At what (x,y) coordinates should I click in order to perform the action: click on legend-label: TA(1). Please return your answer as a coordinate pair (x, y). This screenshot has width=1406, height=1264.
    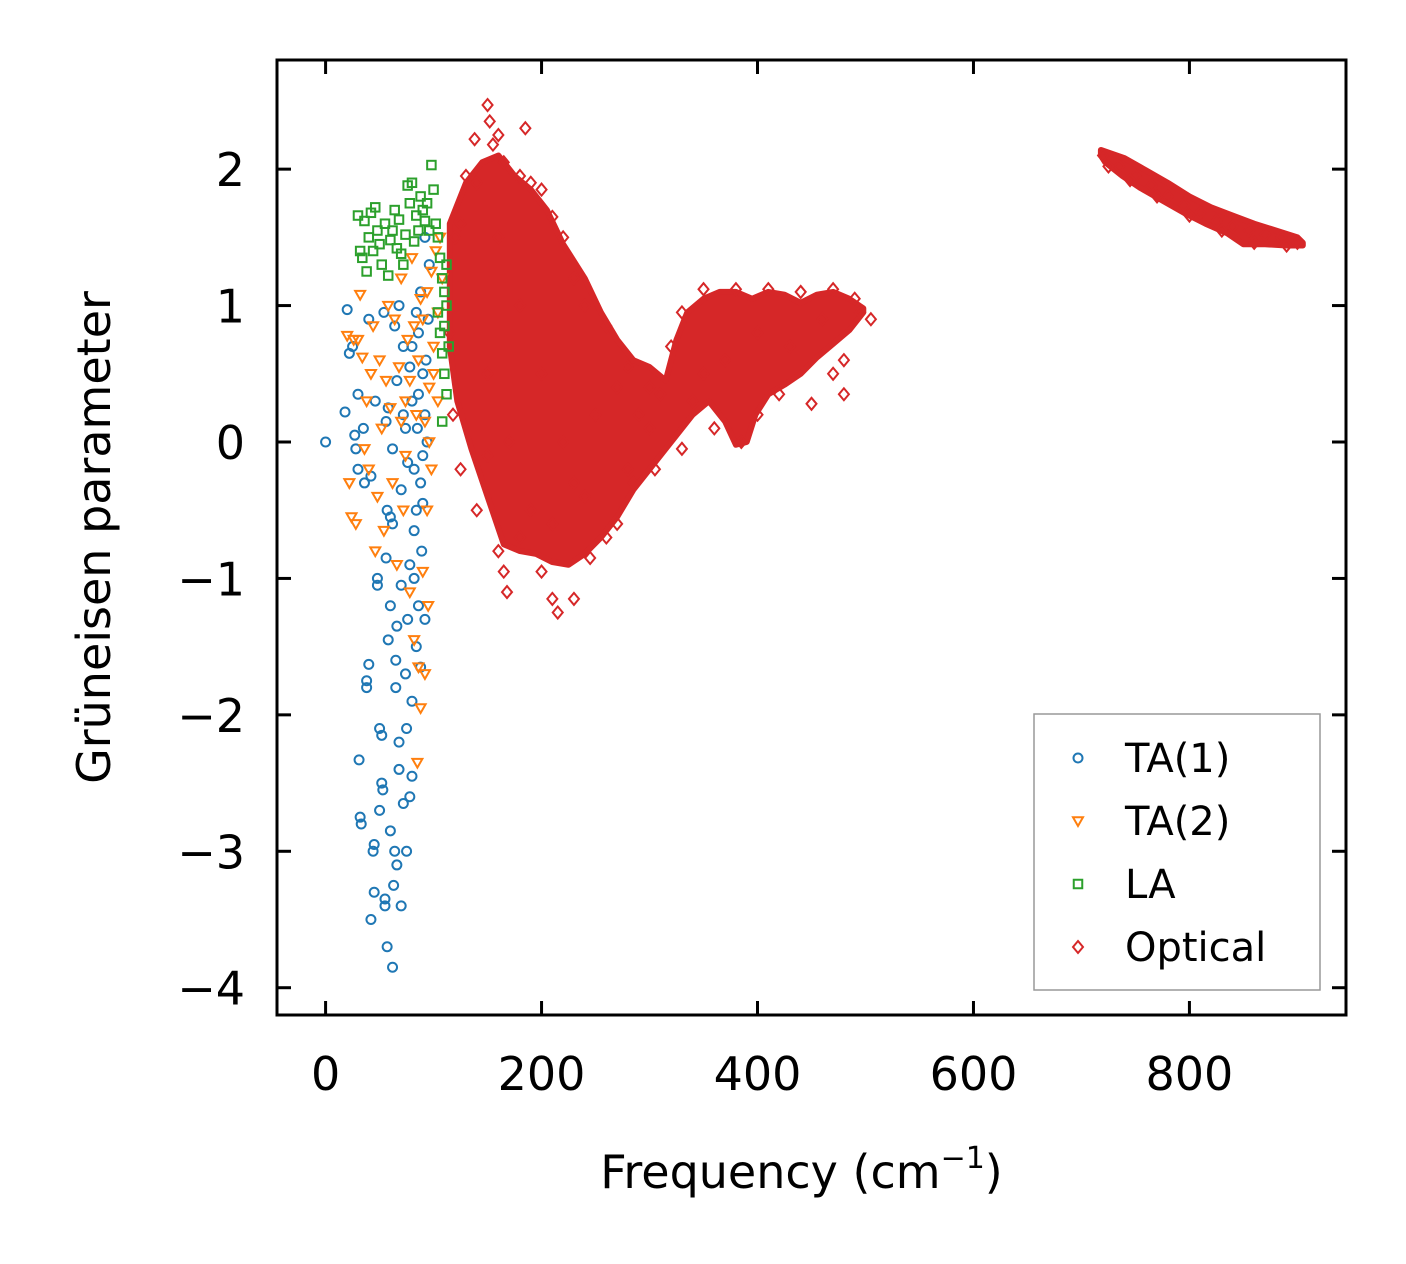
    Looking at the image, I should click on (1177, 759).